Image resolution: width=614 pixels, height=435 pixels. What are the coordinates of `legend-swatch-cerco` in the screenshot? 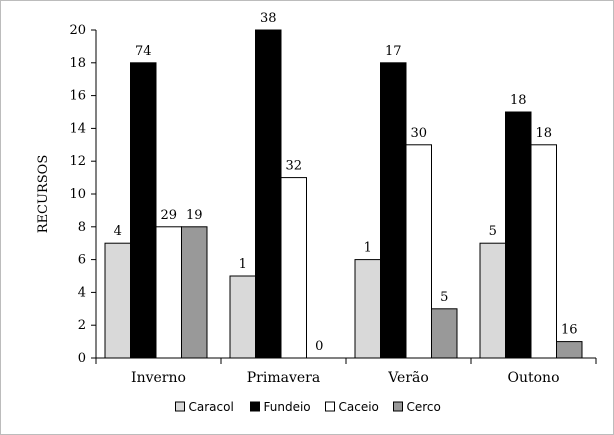 It's located at (398, 406).